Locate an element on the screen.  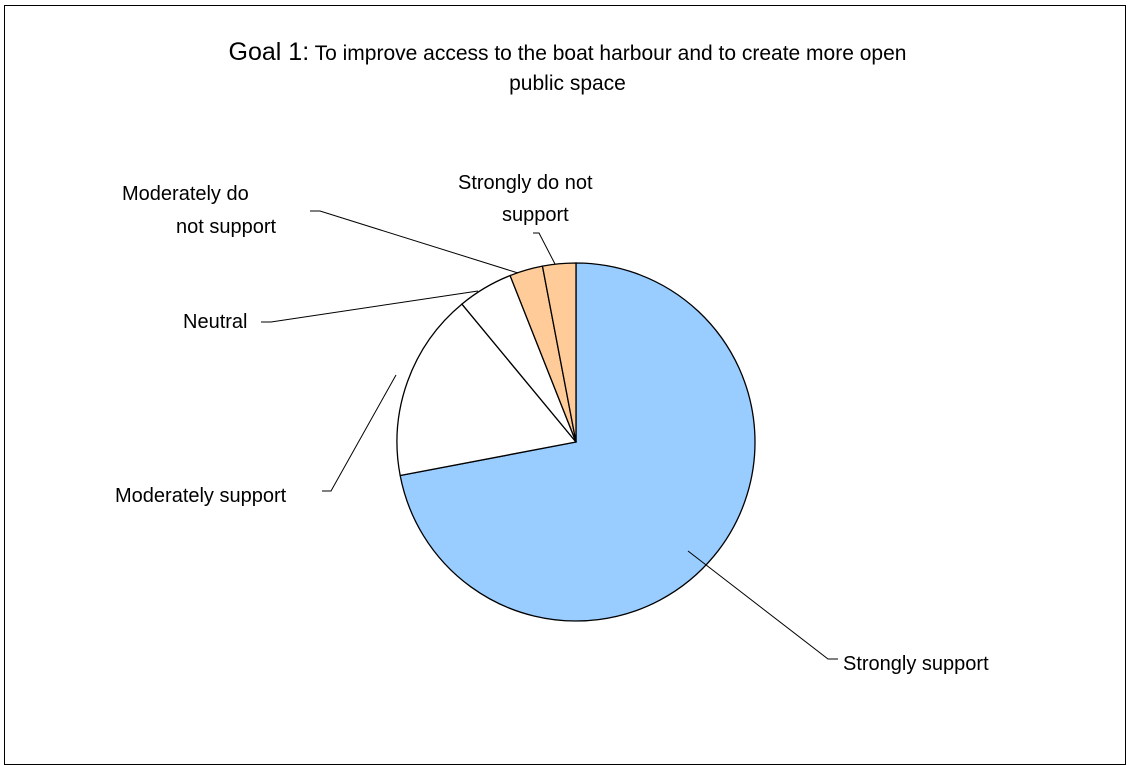
slice-label: Neutral is located at coordinates (215, 322).